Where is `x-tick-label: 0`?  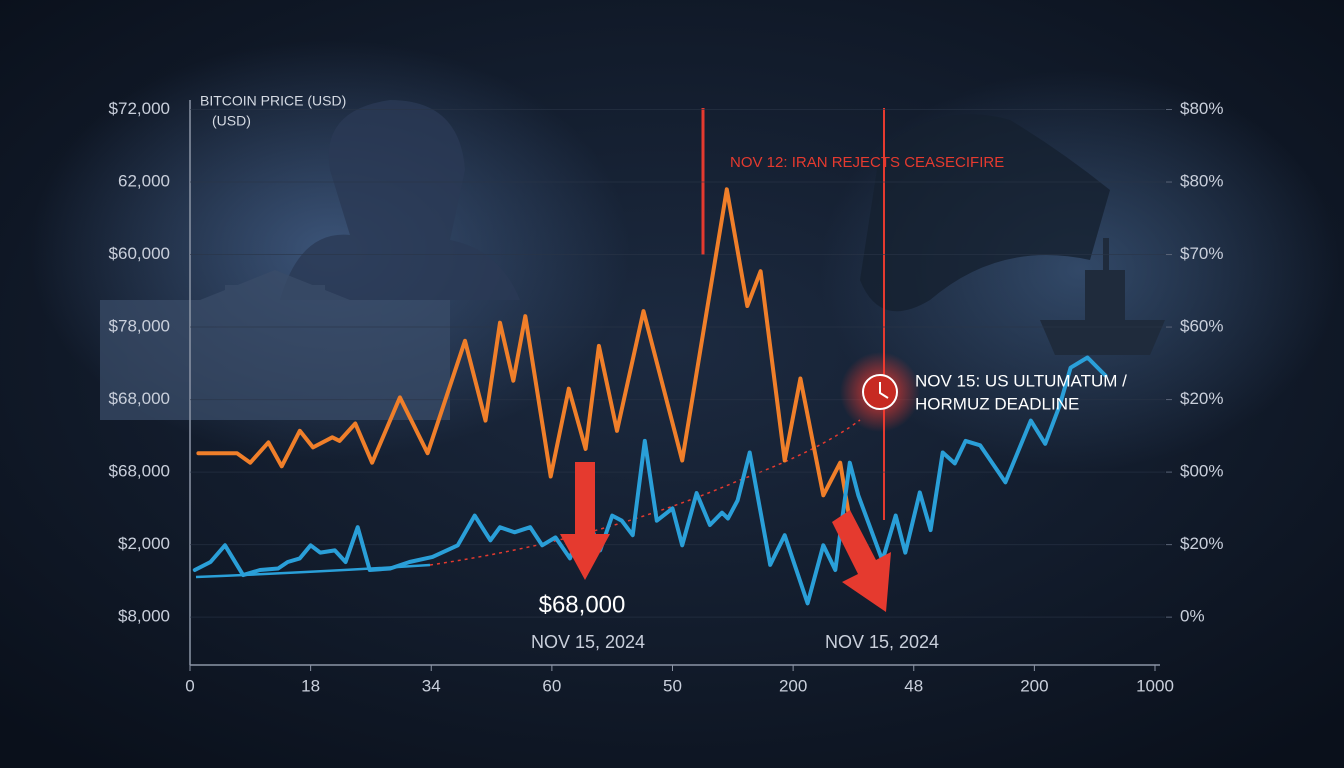
x-tick-label: 0 is located at coordinates (189, 685).